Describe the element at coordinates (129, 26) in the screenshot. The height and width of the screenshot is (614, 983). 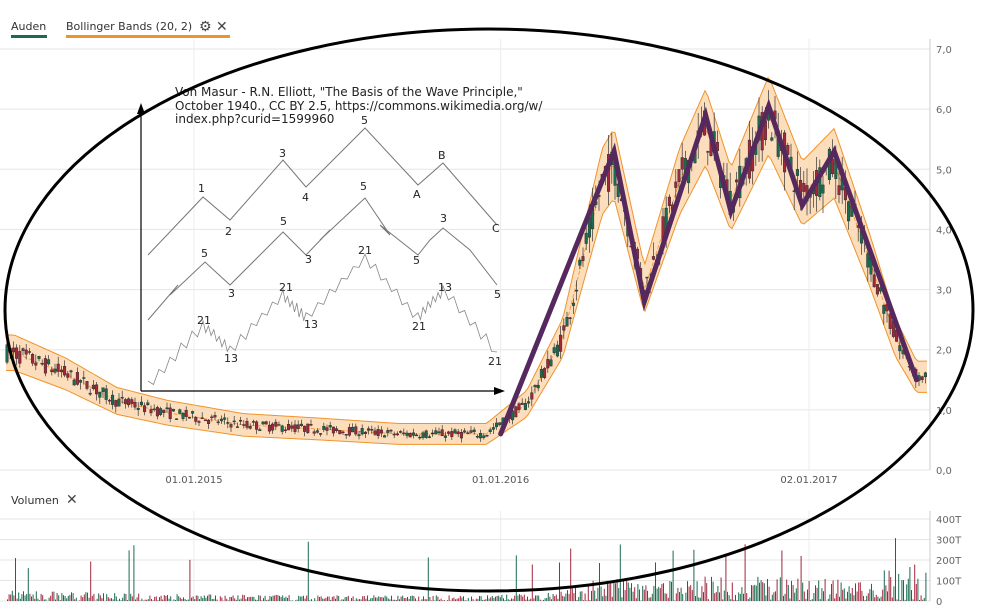
I see `indicator-tab: Bollinger Bands (20, 2)` at that location.